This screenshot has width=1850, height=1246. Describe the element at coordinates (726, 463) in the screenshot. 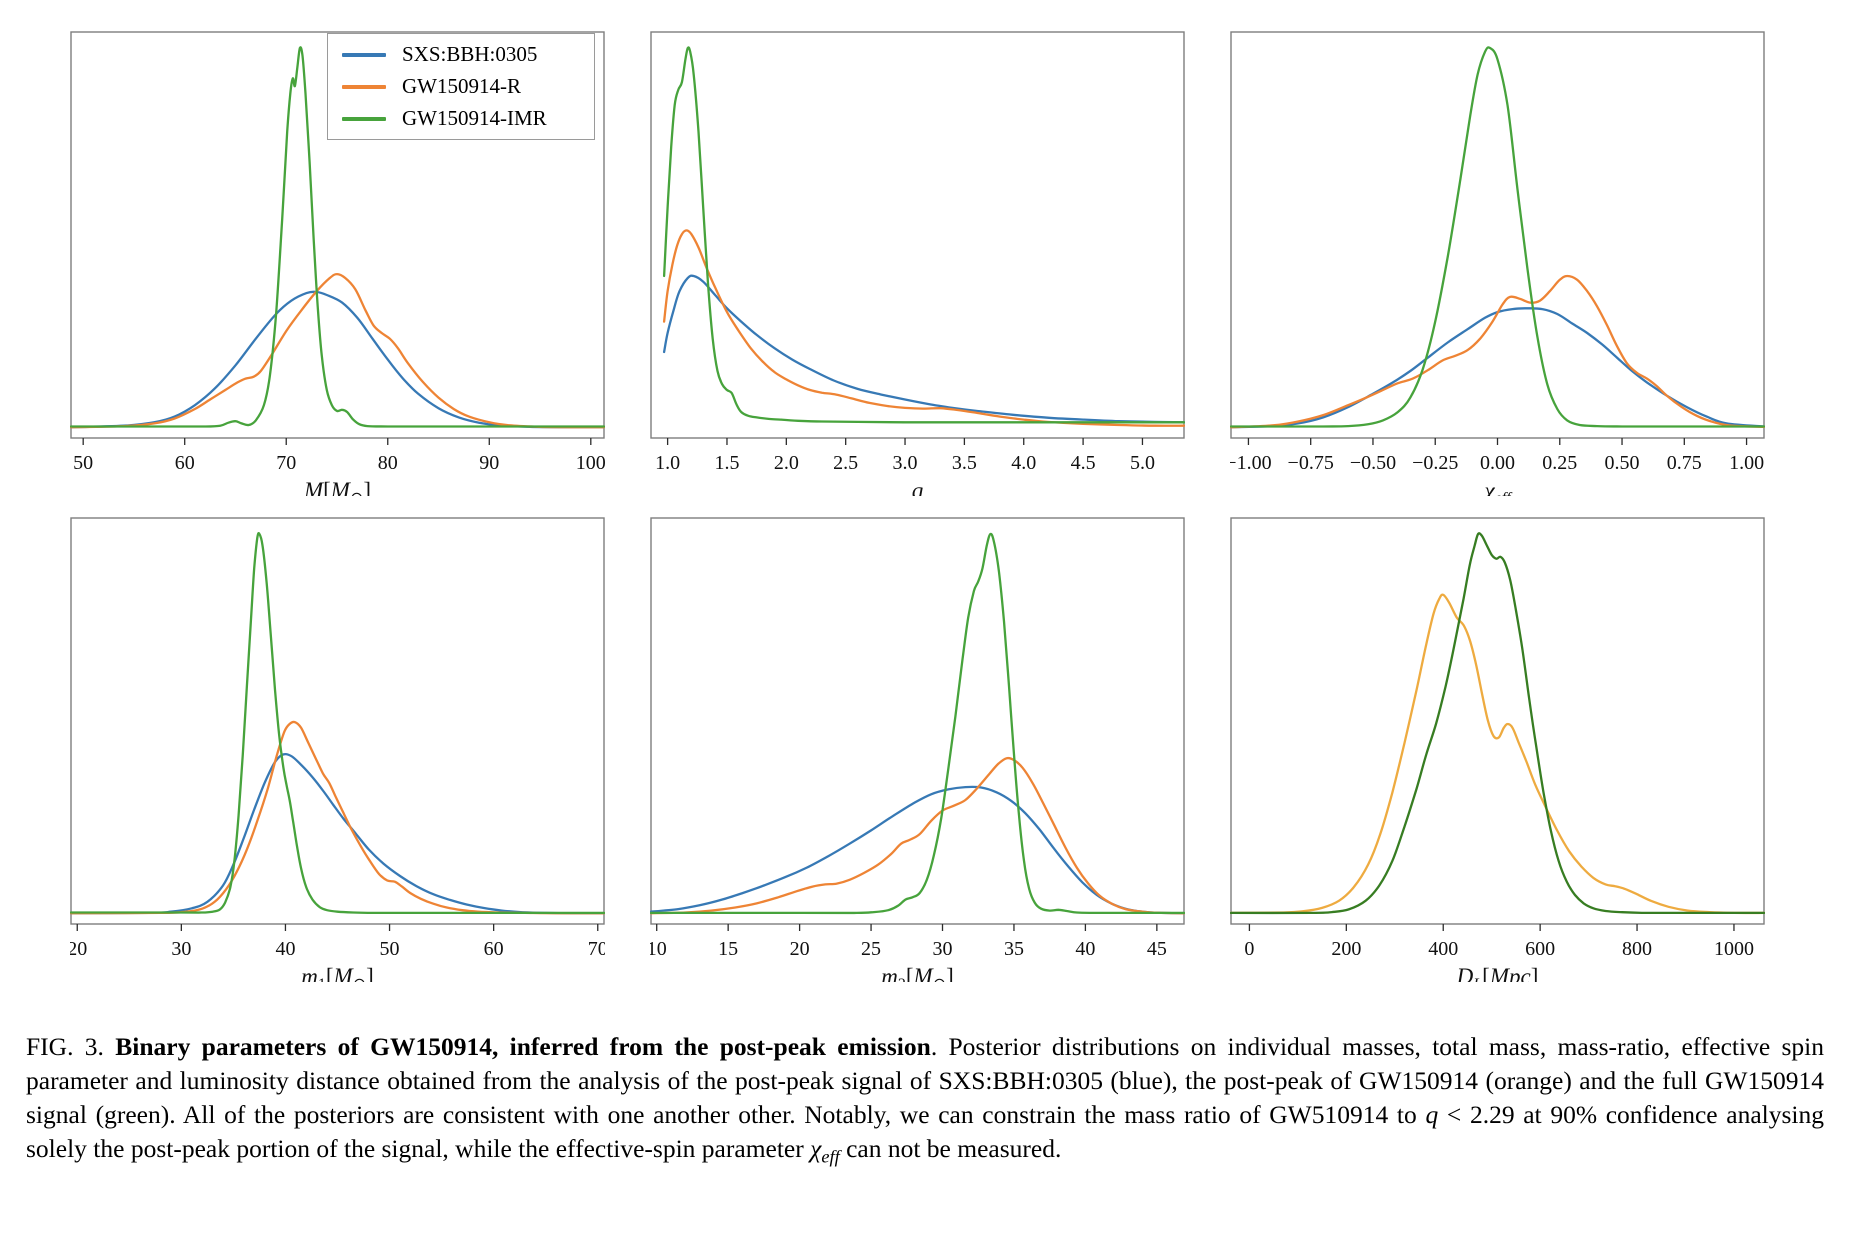

I see `svg-text: 1.5` at that location.